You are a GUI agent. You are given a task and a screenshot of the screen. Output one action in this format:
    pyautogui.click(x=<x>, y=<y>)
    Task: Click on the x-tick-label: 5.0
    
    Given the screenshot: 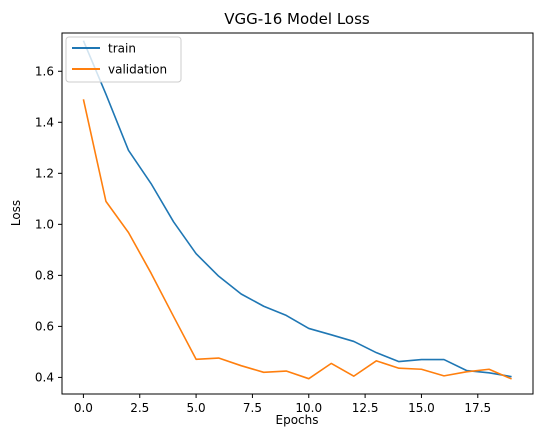 What is the action you would take?
    pyautogui.click(x=196, y=408)
    